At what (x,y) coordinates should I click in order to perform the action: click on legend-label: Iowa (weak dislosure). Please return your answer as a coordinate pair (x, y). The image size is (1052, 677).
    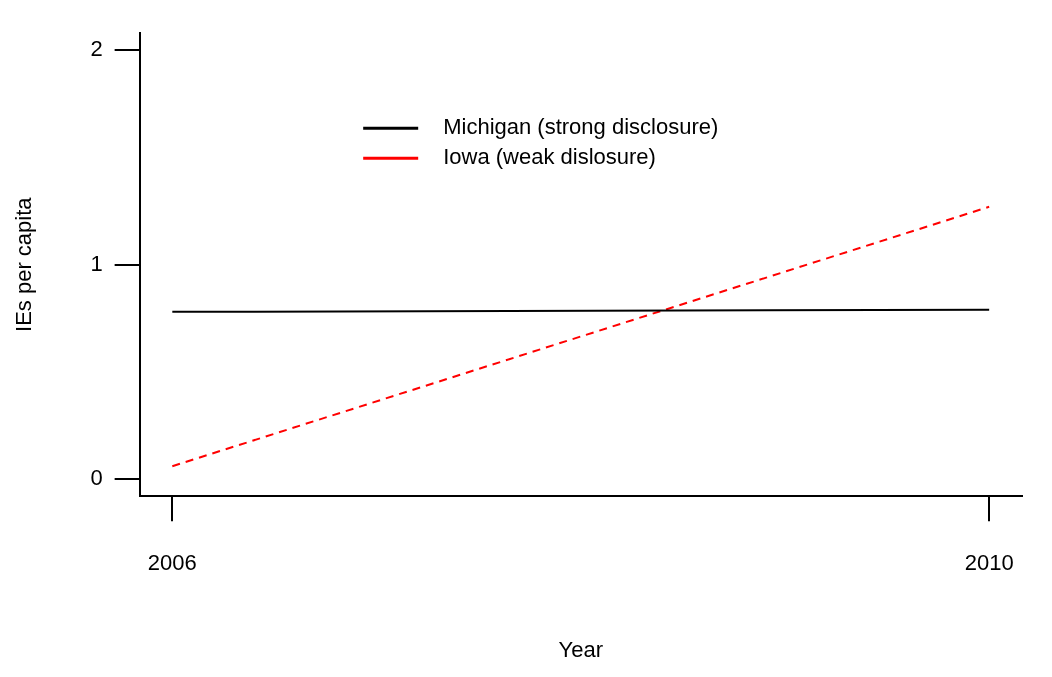
    Looking at the image, I should click on (549, 157).